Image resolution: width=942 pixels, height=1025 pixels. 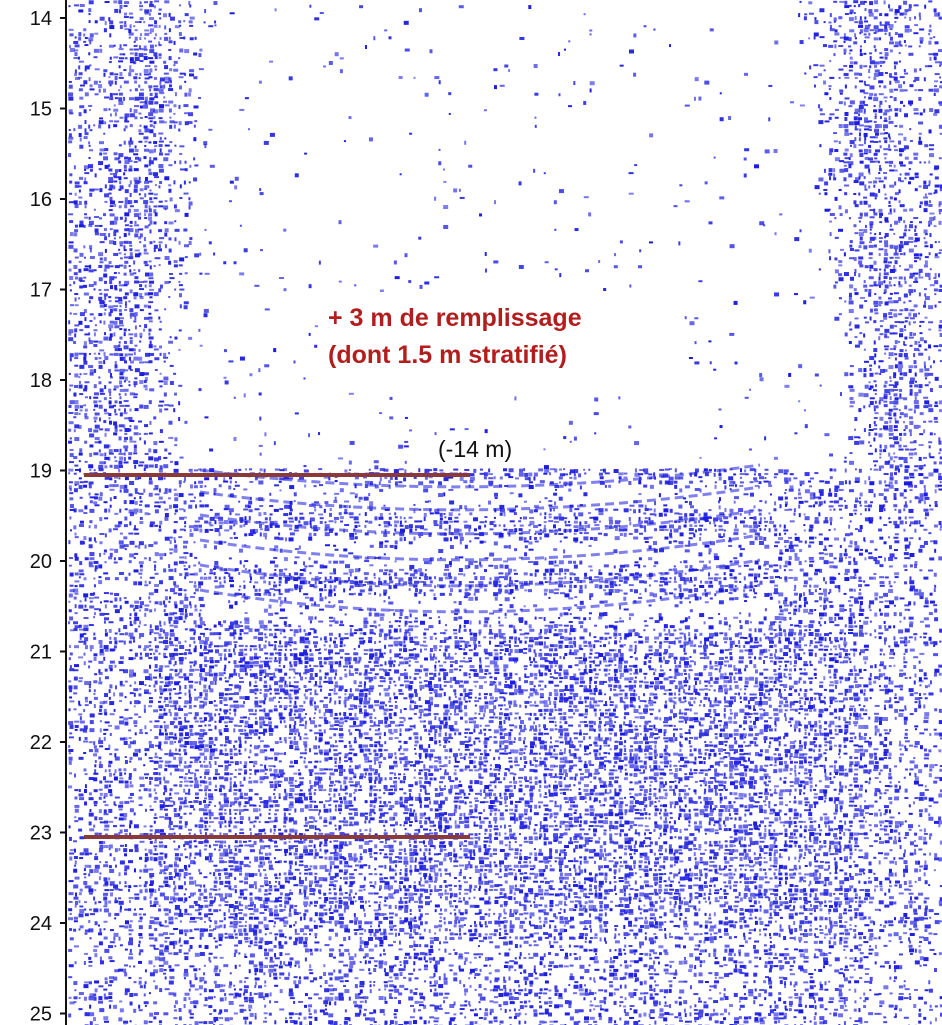 I want to click on depth-tick-label: 24, so click(x=41, y=924).